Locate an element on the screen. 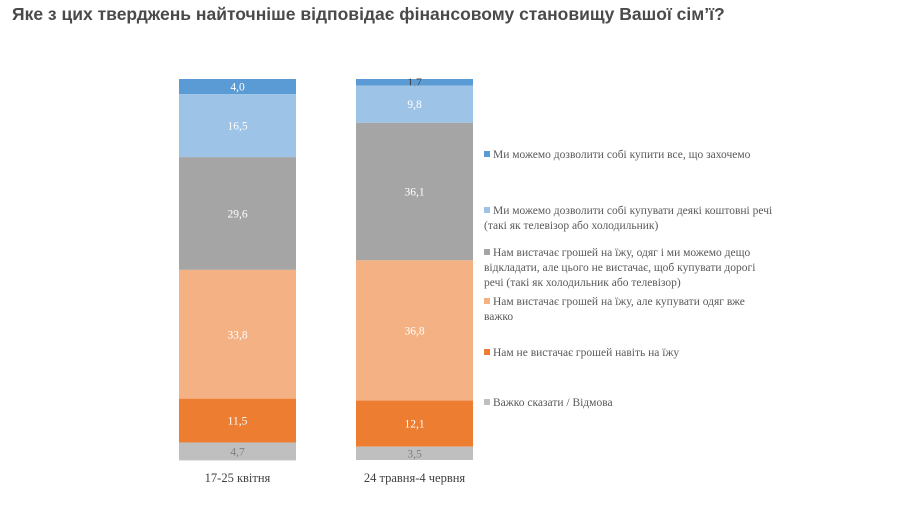 The image size is (906, 511). data-label: 4,7 is located at coordinates (237, 452).